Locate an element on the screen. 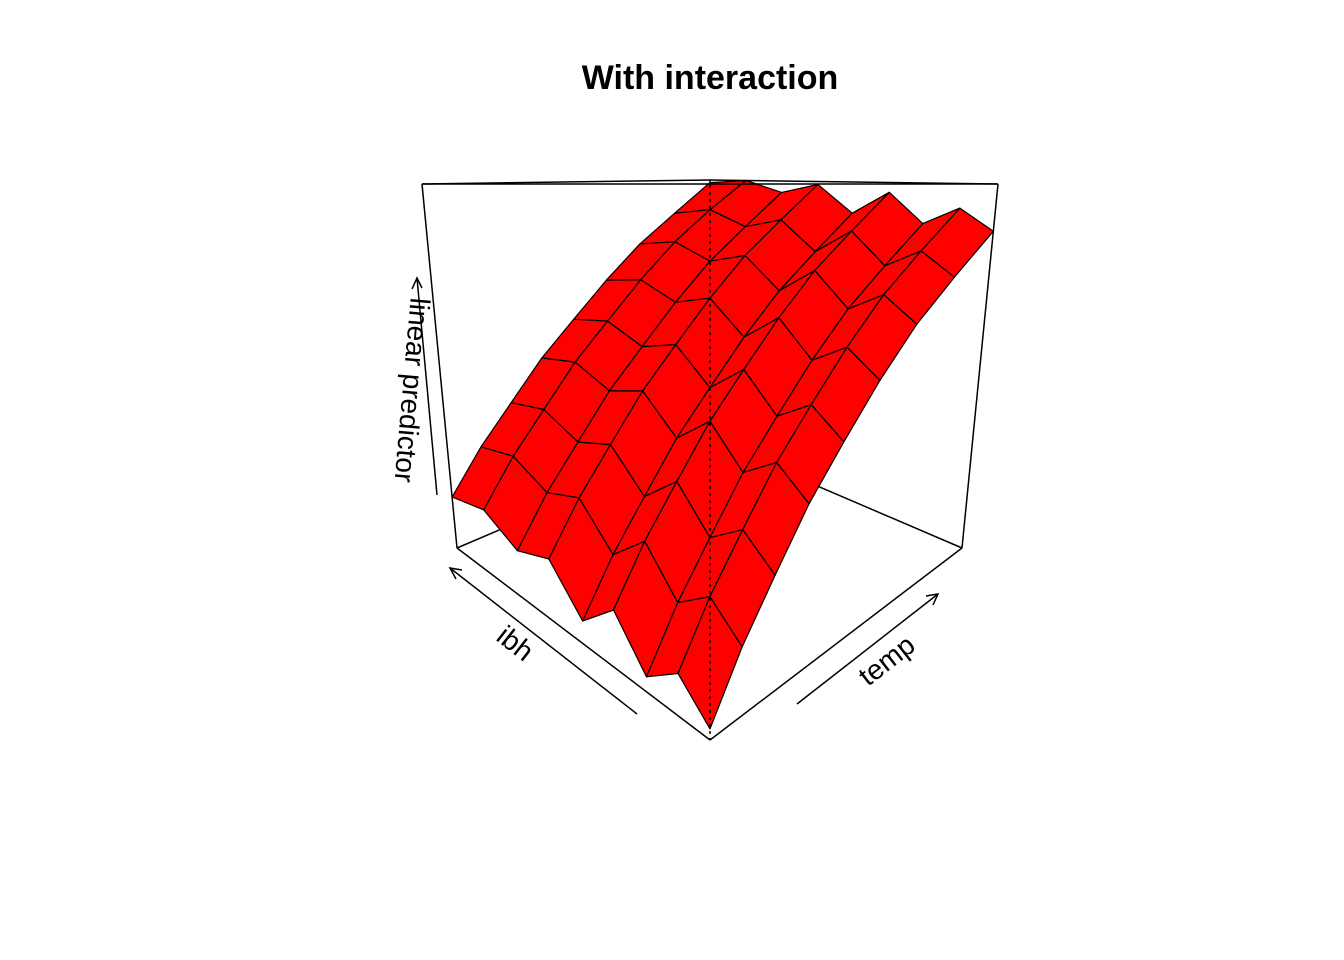 The image size is (1344, 960). temp-arrow is located at coordinates (867, 649).